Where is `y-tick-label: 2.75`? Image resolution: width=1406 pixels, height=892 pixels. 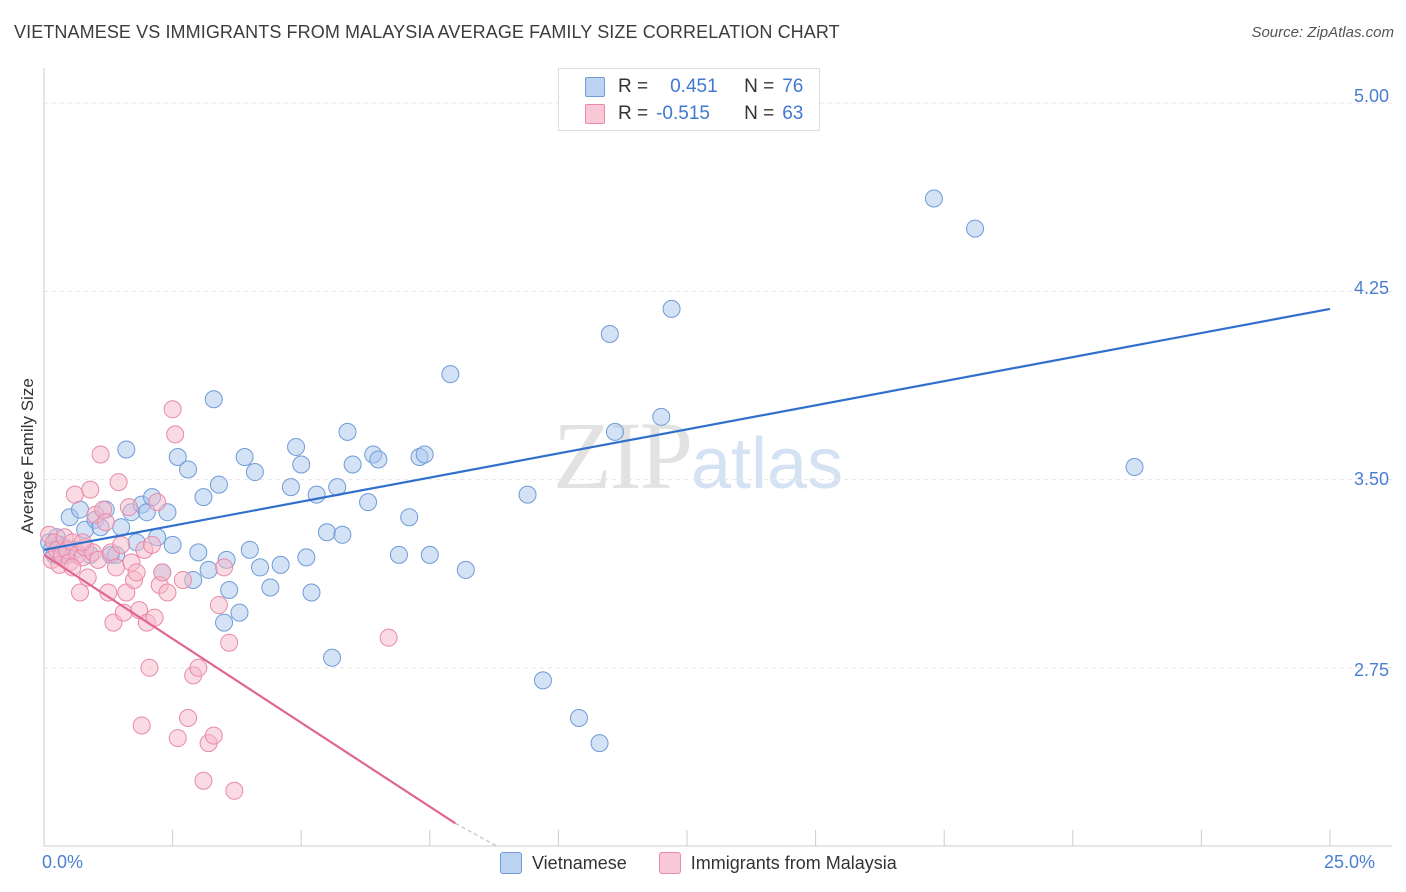
y-tick-label: 2.75 is located at coordinates (1372, 670).